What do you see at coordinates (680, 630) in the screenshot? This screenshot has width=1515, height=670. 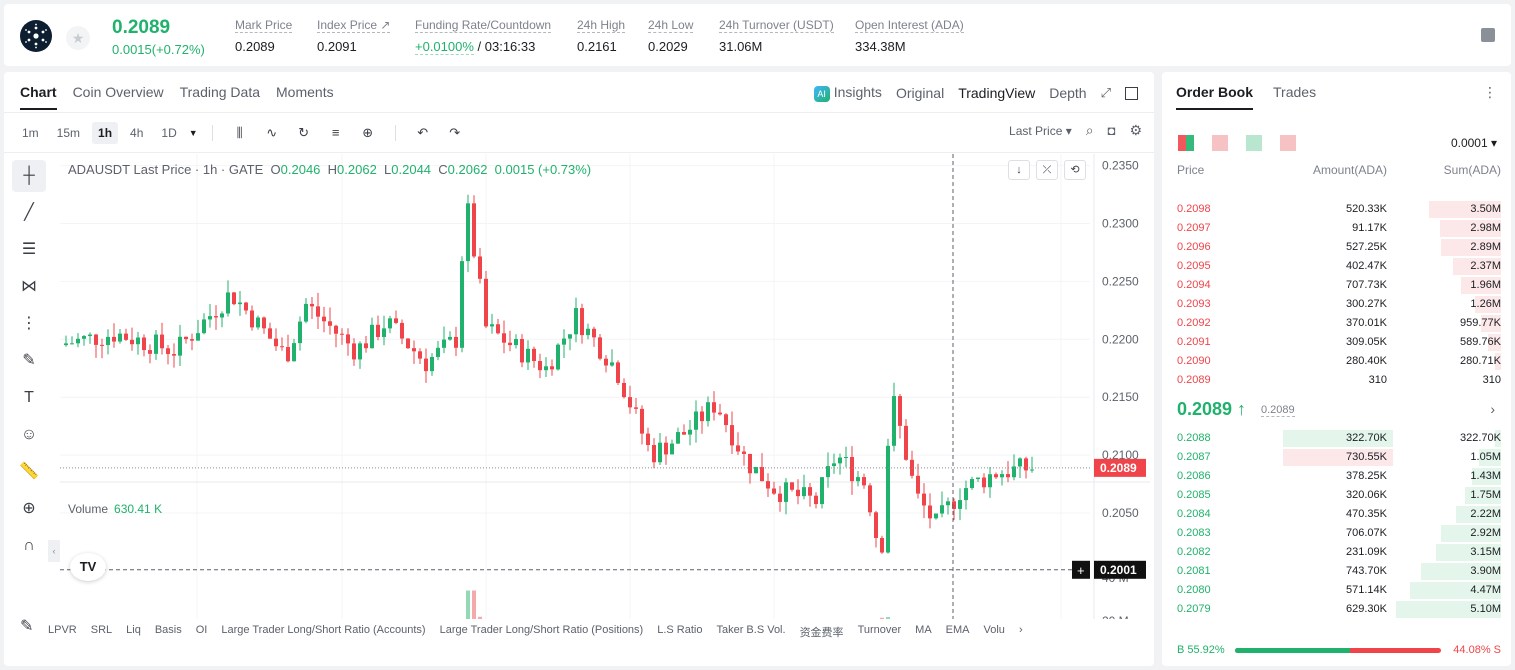 I see `indicator-7: L.S Ratio` at bounding box center [680, 630].